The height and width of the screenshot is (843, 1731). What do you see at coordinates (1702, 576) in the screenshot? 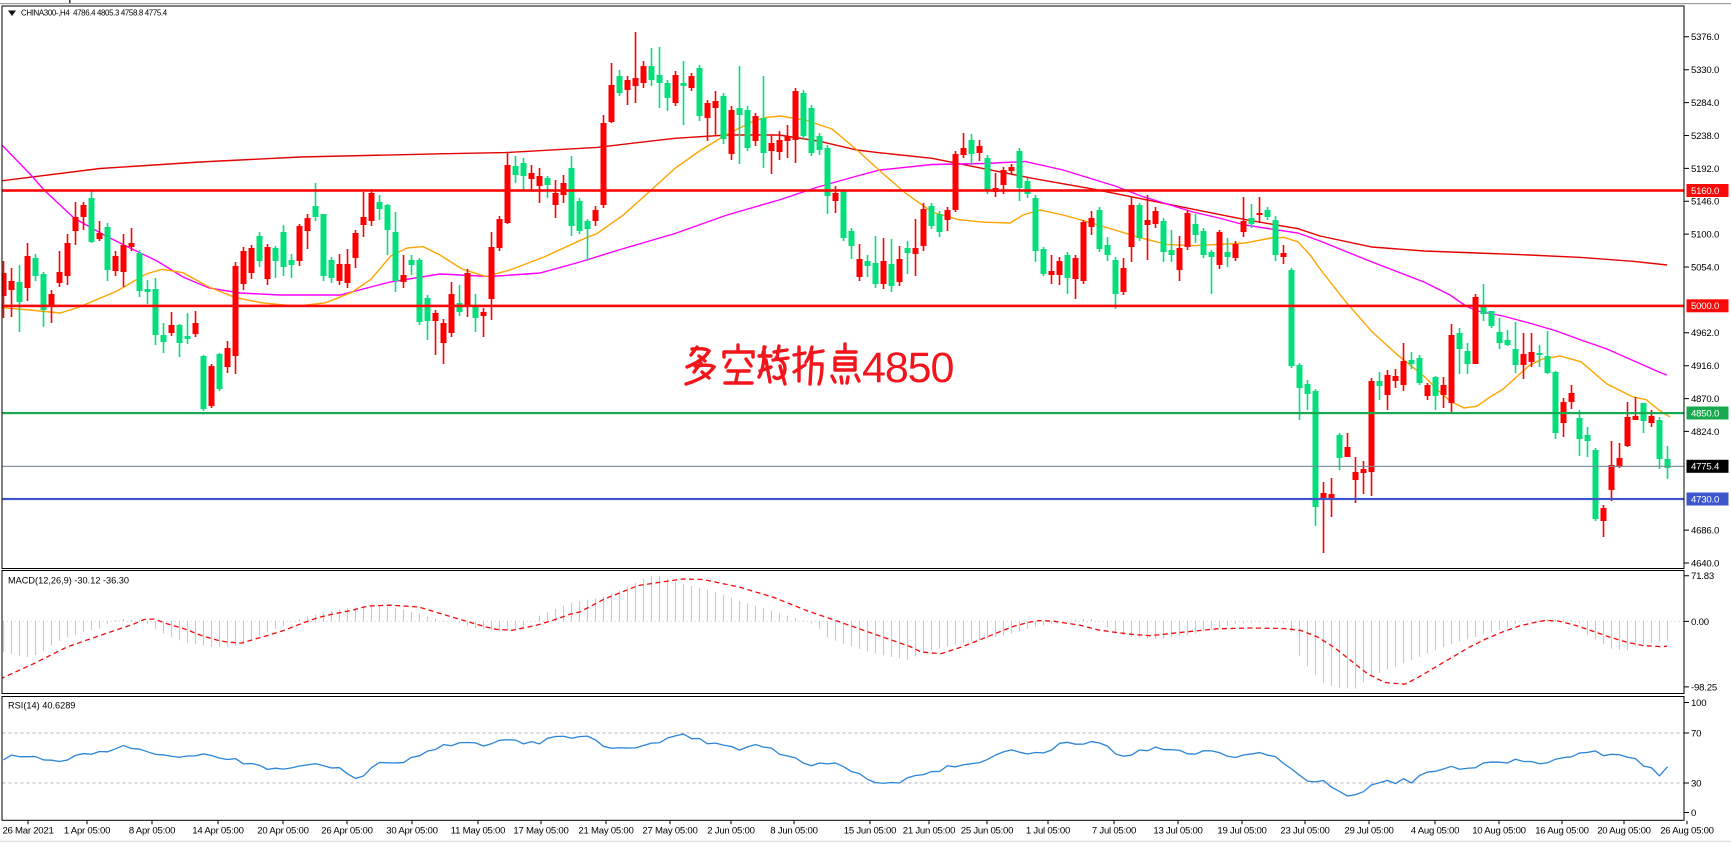
I see `svg-text: 71.83` at bounding box center [1702, 576].